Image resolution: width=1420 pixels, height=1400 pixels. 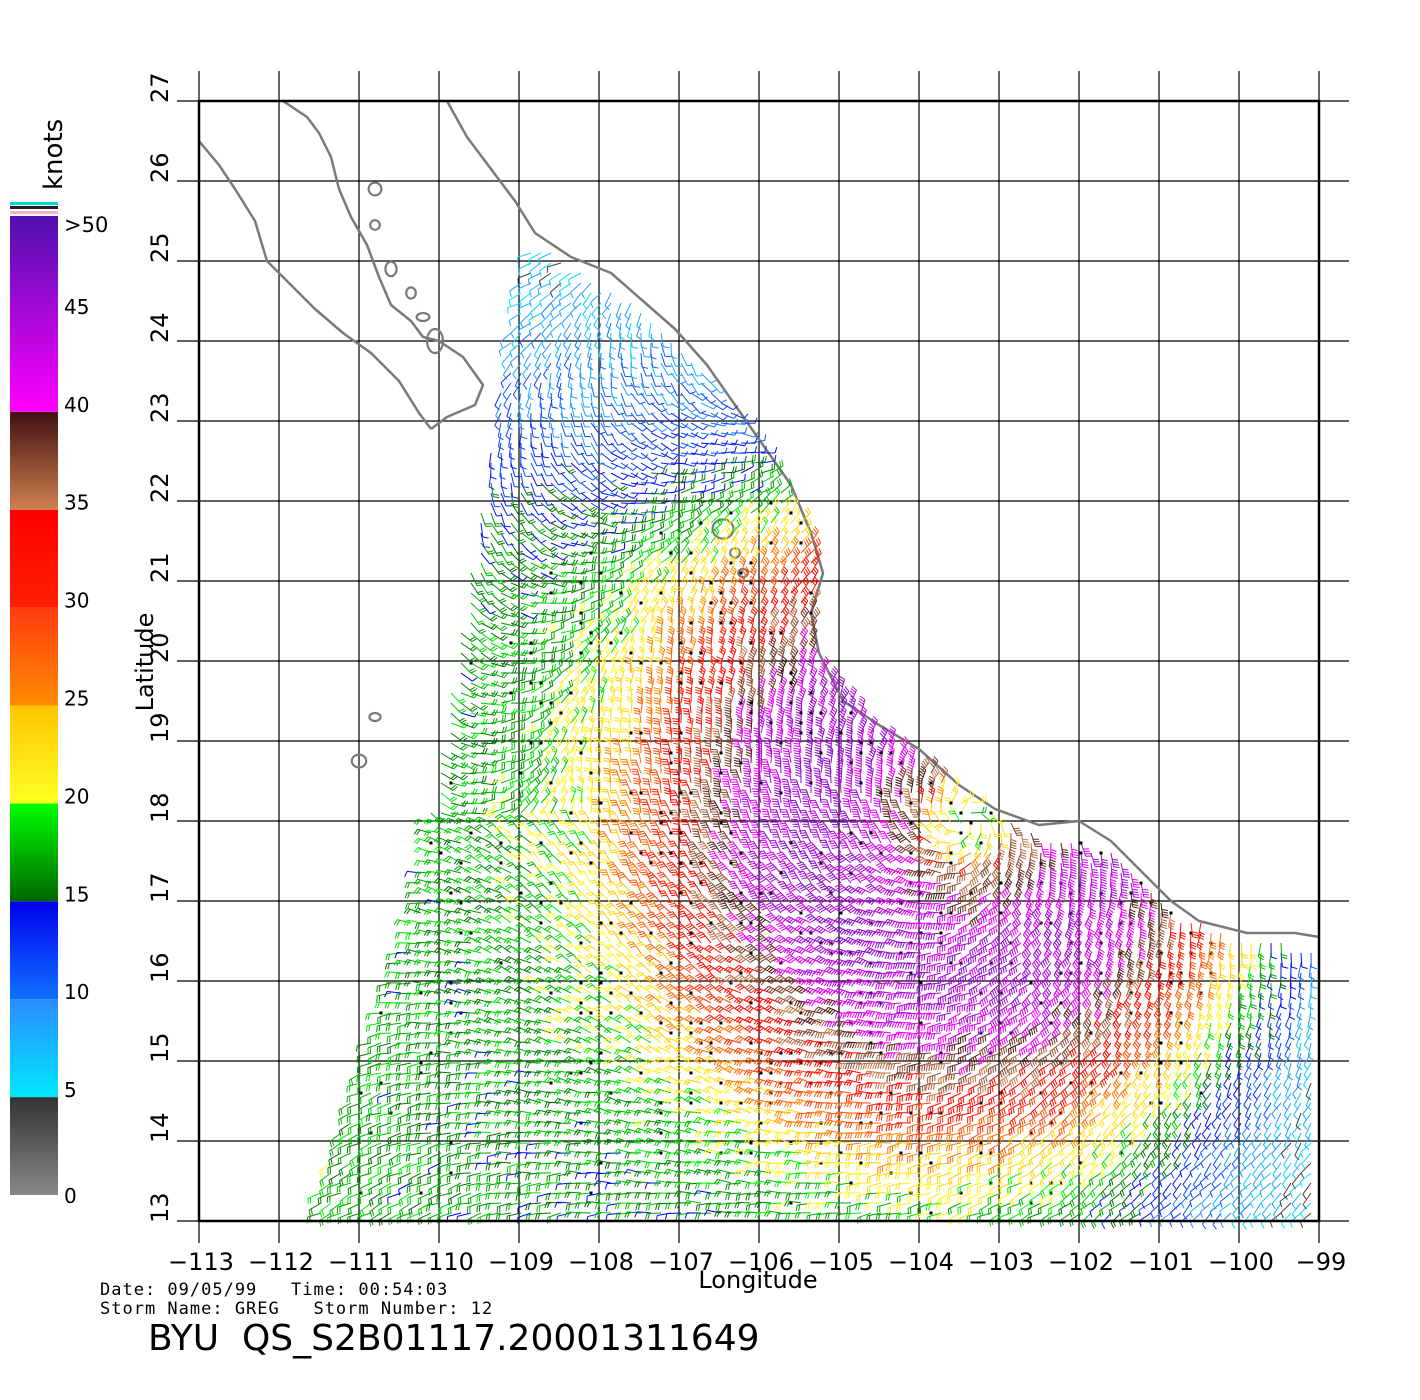 I want to click on colorbar-overflow-swatch, so click(x=34, y=203).